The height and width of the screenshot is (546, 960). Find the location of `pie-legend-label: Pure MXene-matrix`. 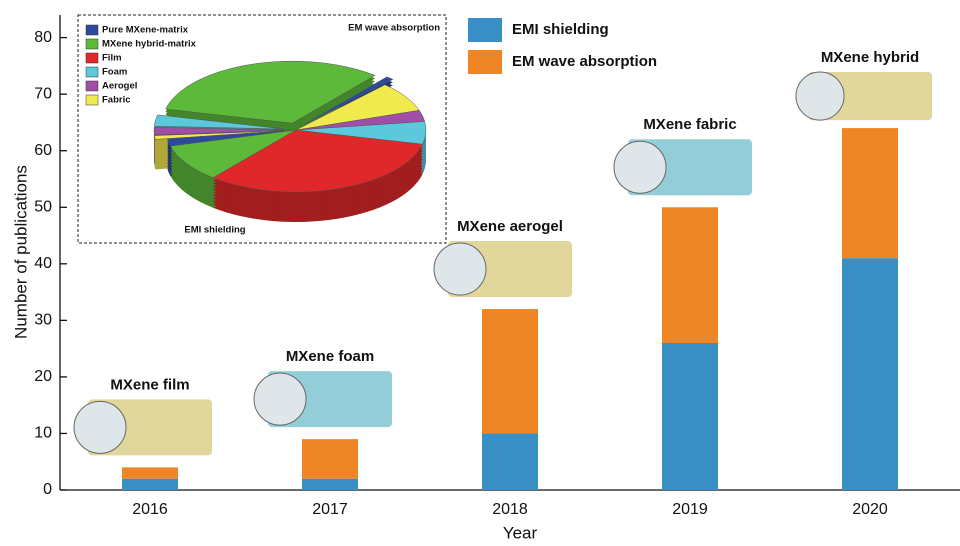

pie-legend-label: Pure MXene-matrix is located at coordinates (145, 30).